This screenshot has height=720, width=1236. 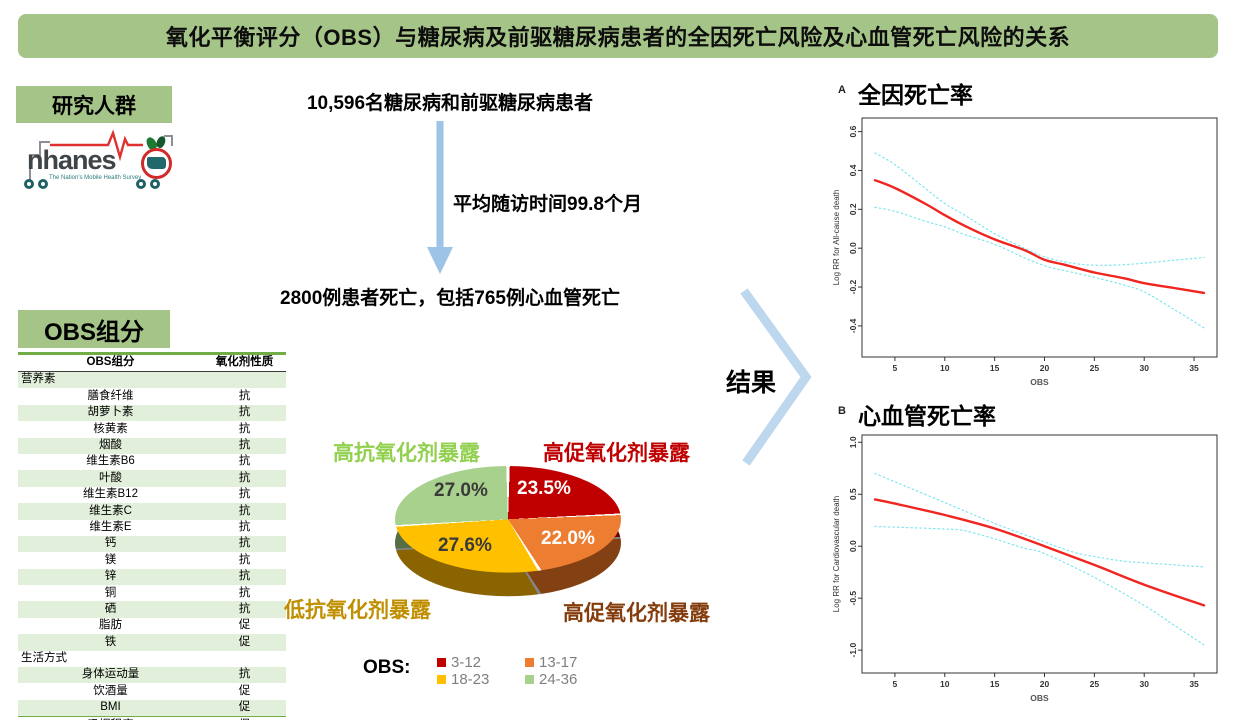 I want to click on y-tick-label: 1.0, so click(x=853, y=442).